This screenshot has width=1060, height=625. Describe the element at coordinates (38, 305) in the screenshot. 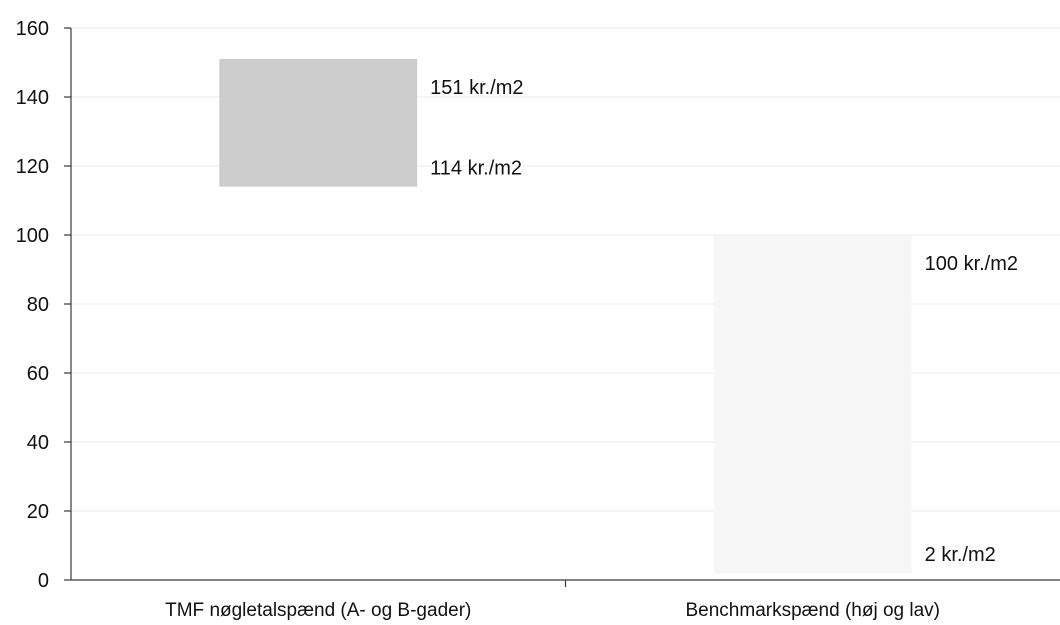

I see `y-tick-label: 80` at that location.